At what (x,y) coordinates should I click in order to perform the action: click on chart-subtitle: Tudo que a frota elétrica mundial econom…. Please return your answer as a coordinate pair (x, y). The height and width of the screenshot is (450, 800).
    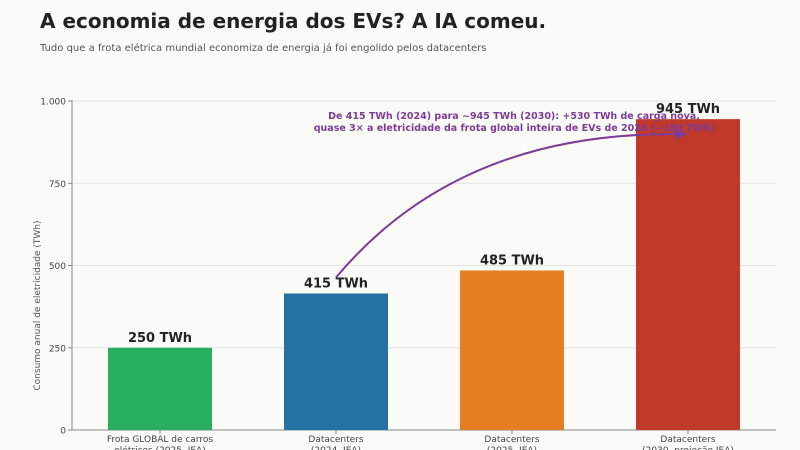
    Looking at the image, I should click on (263, 48).